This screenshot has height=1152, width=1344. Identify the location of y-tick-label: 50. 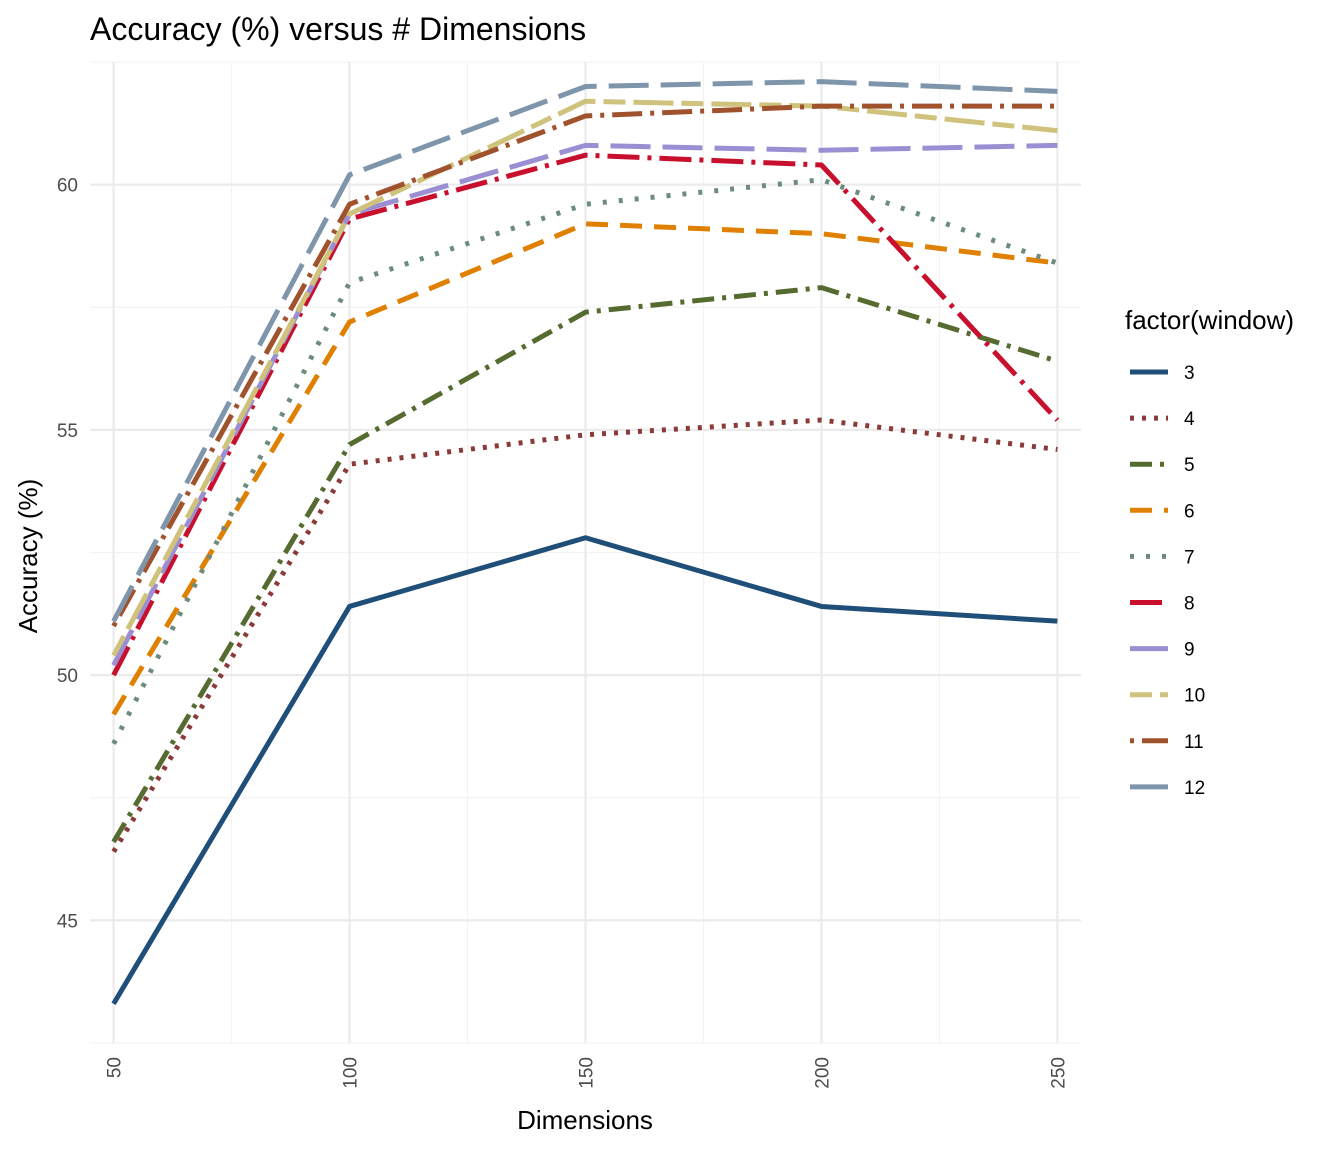
(67, 676).